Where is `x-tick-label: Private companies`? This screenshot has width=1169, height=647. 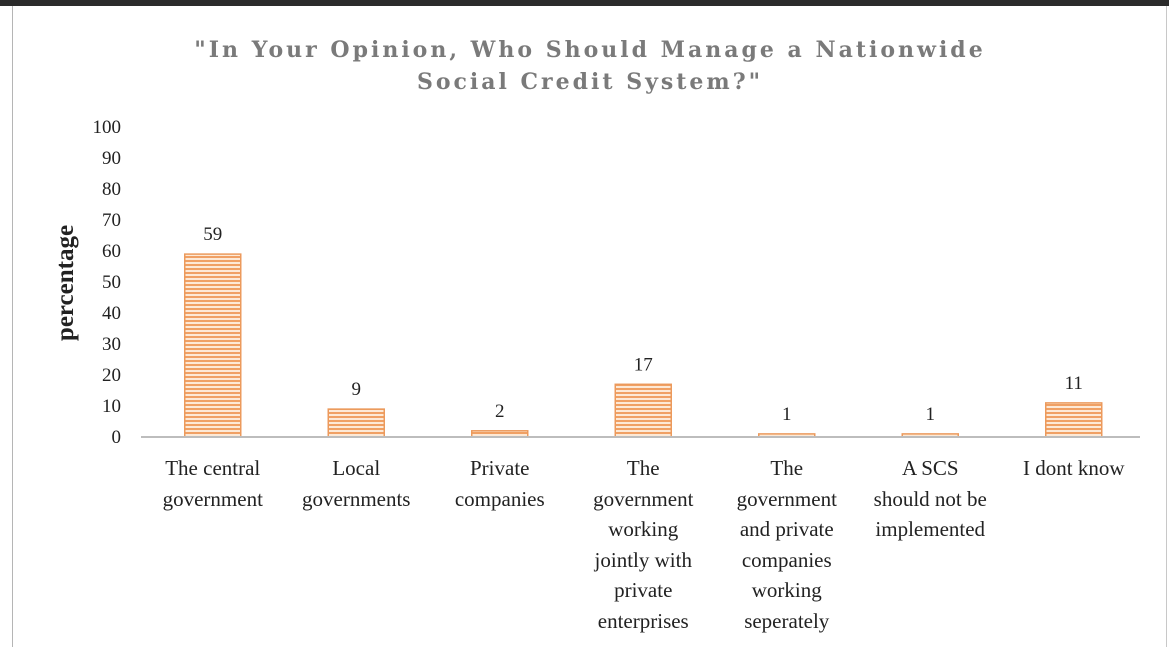
x-tick-label: Private companies is located at coordinates (500, 483).